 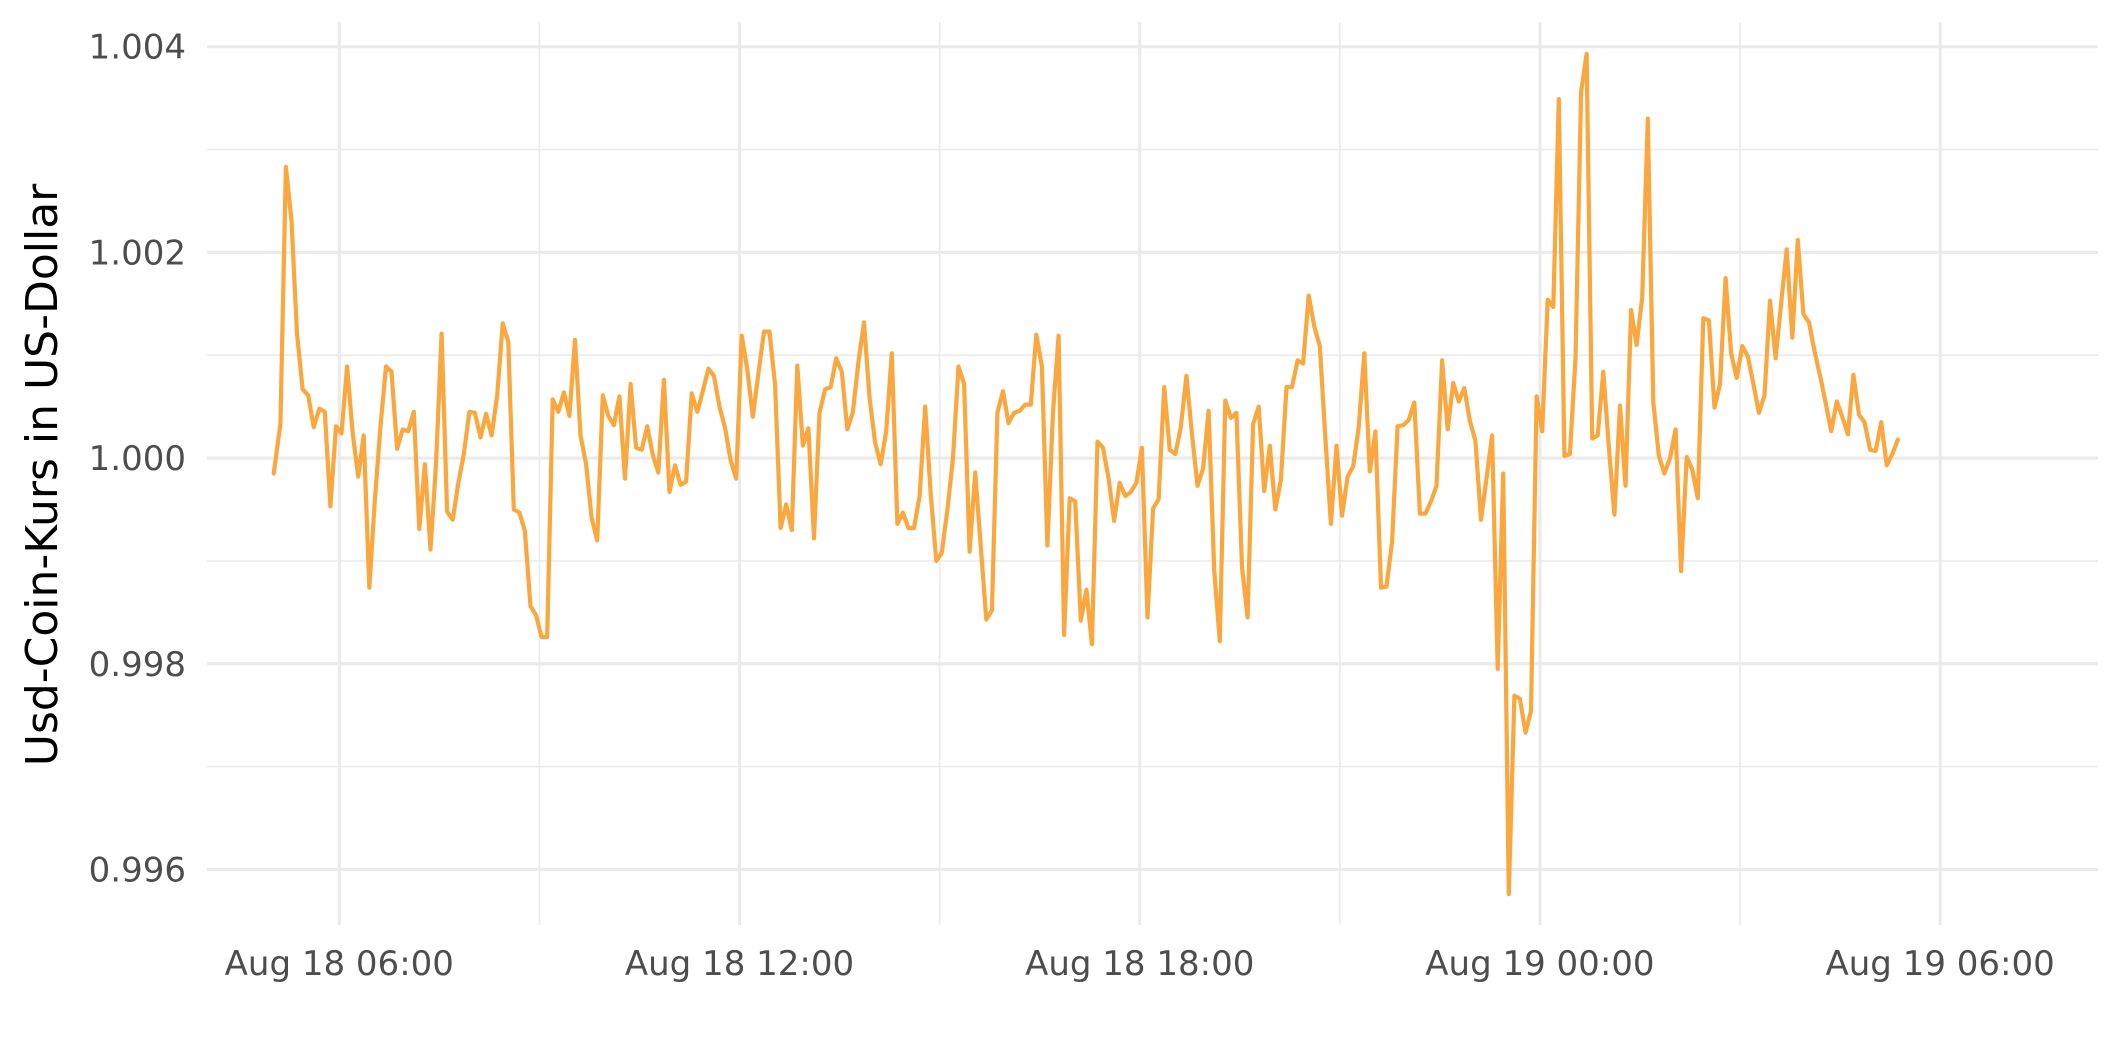 What do you see at coordinates (137, 253) in the screenshot?
I see `y-tick-label: 1.002` at bounding box center [137, 253].